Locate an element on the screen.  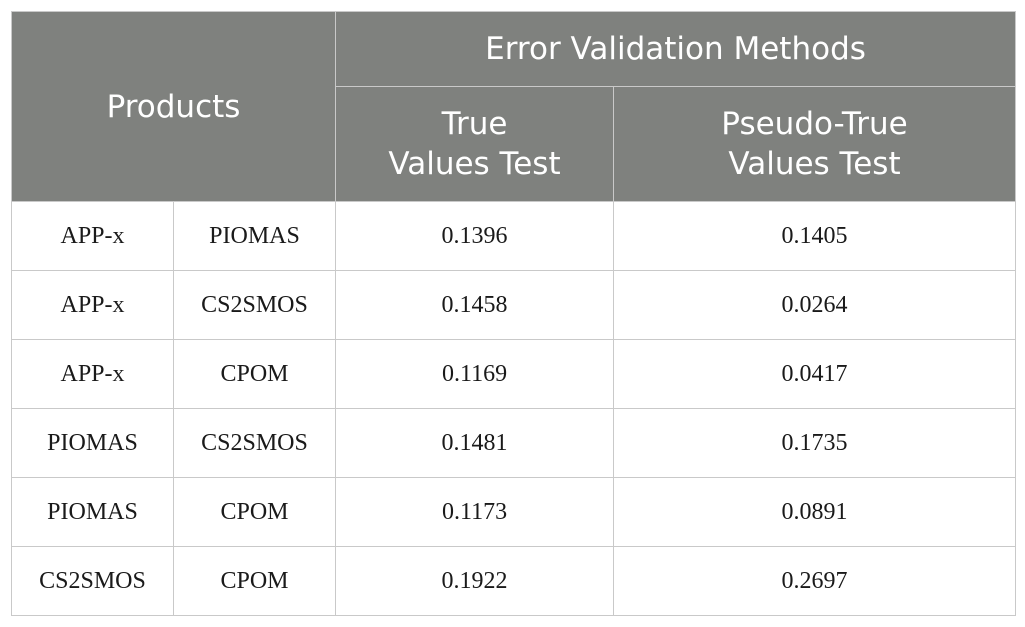
true-values-test-header: True Values Test is located at coordinates (475, 144).